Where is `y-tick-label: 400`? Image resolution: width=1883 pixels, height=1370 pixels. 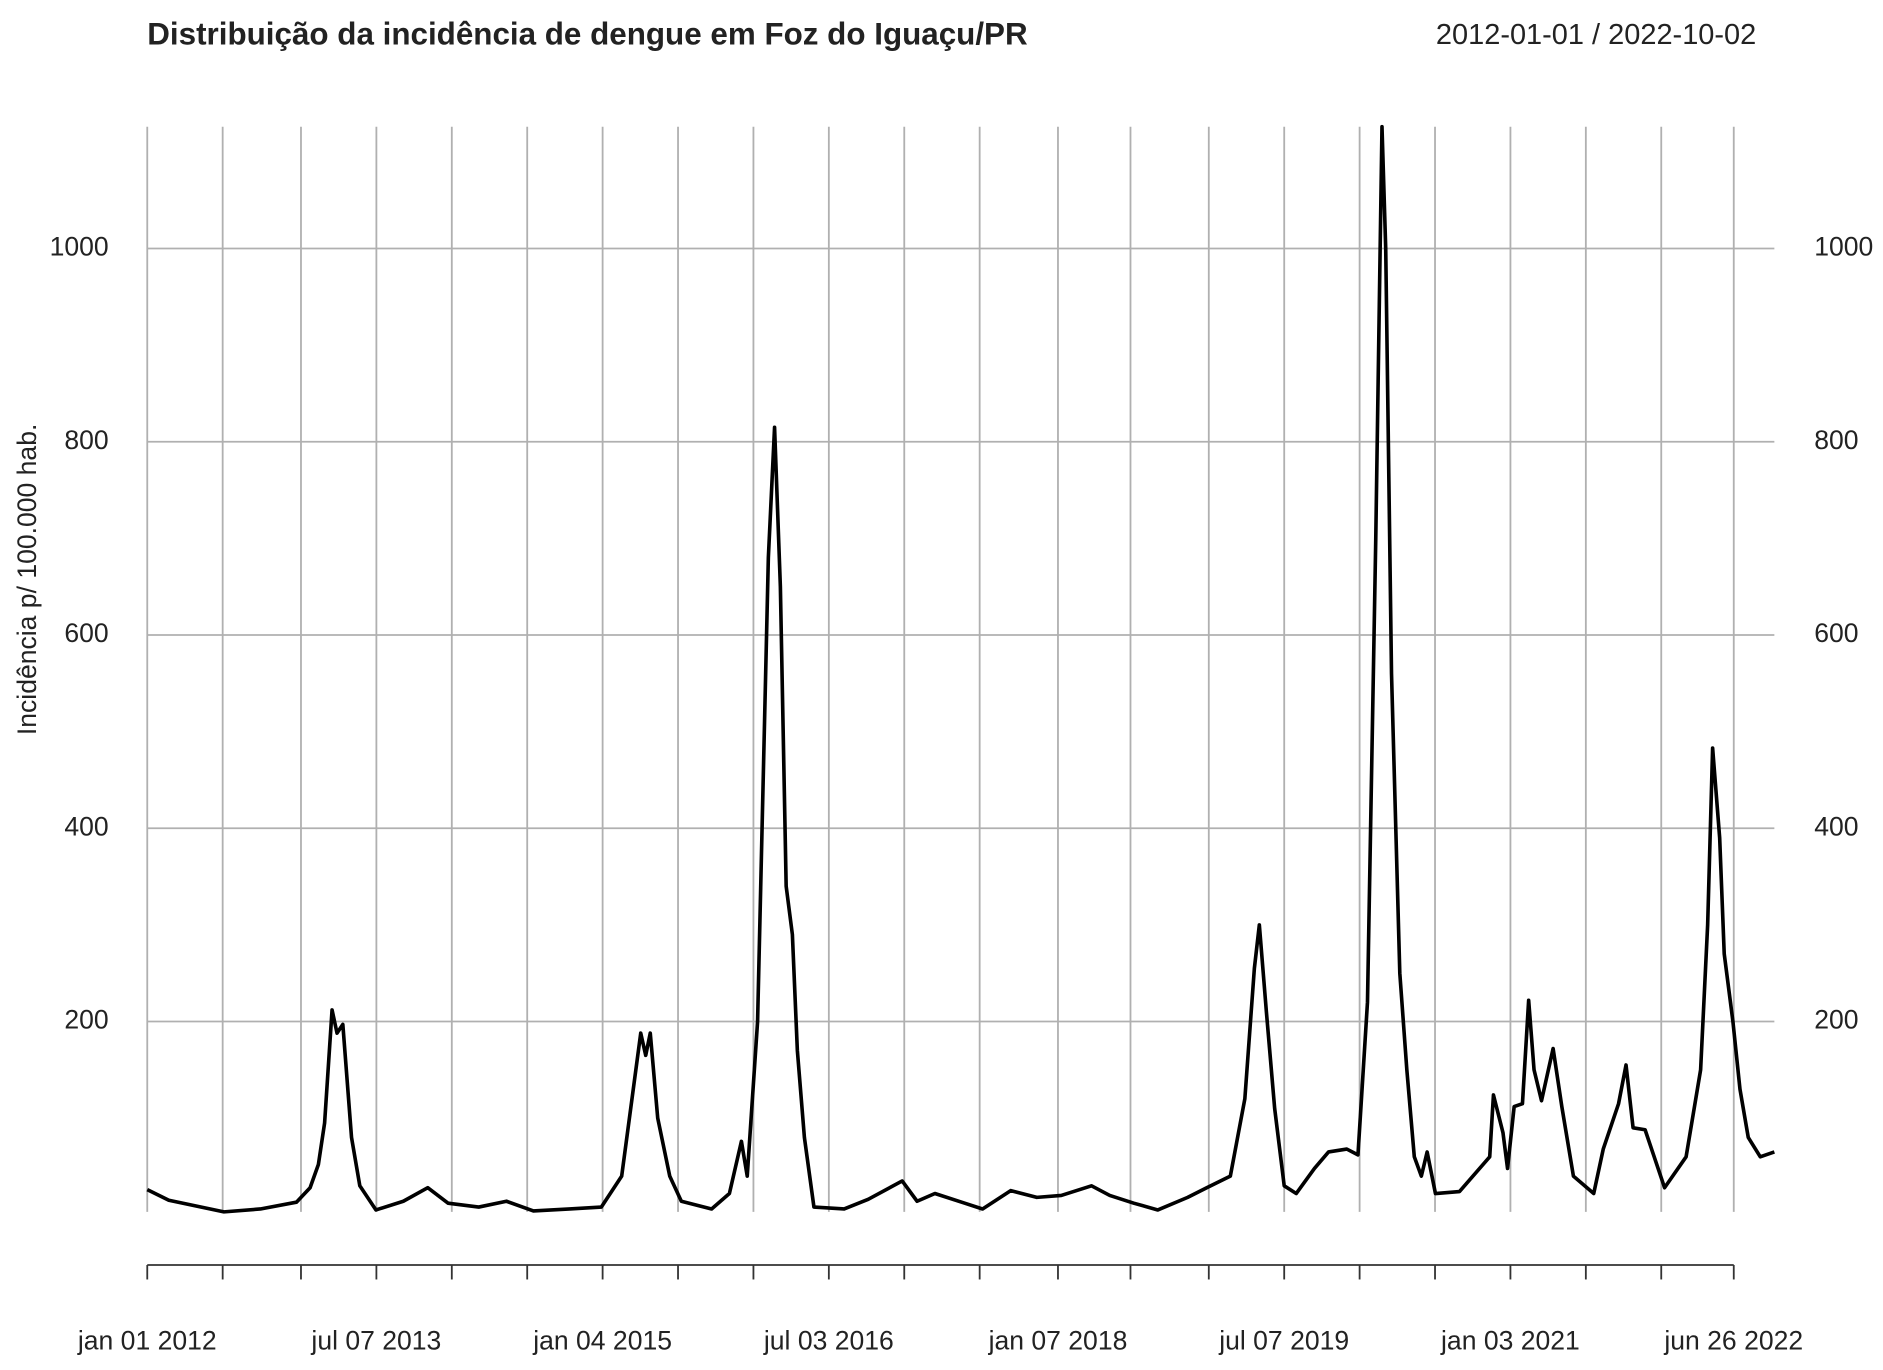
y-tick-label: 400 is located at coordinates (86, 826).